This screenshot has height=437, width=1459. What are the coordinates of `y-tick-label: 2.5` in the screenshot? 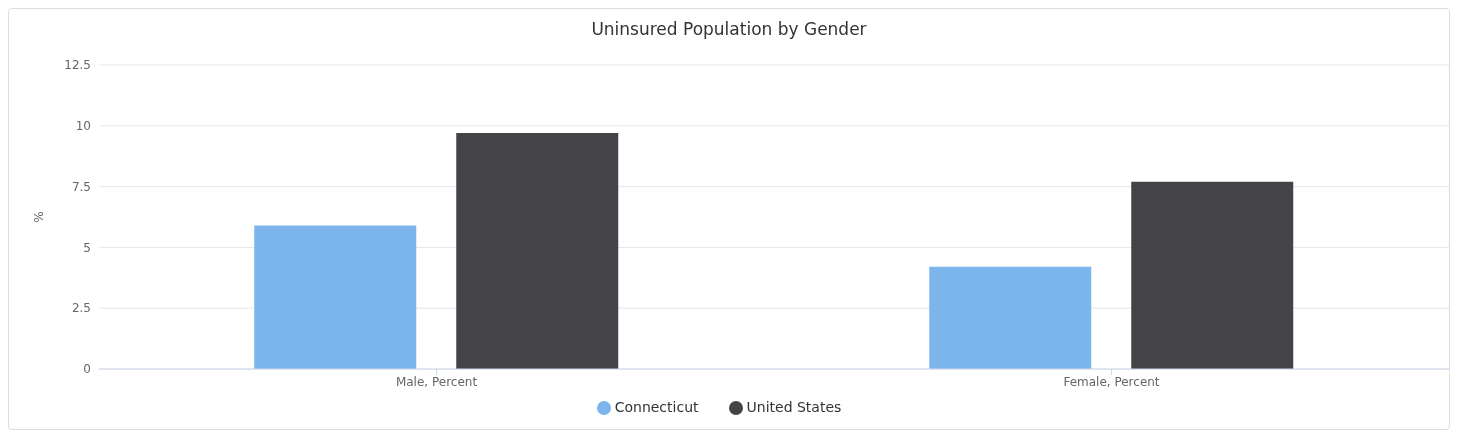 It's located at (81, 308).